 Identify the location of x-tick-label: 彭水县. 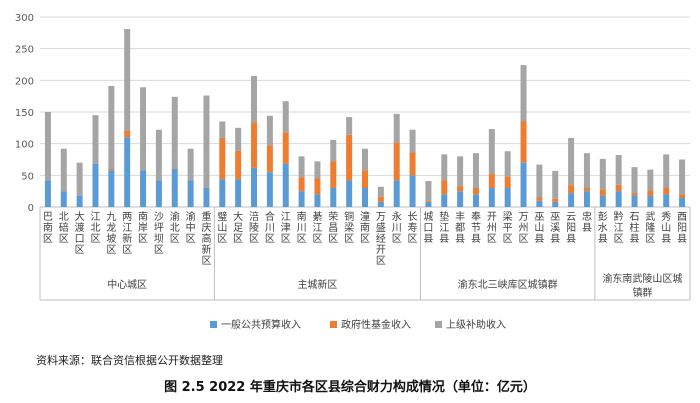
(603, 227).